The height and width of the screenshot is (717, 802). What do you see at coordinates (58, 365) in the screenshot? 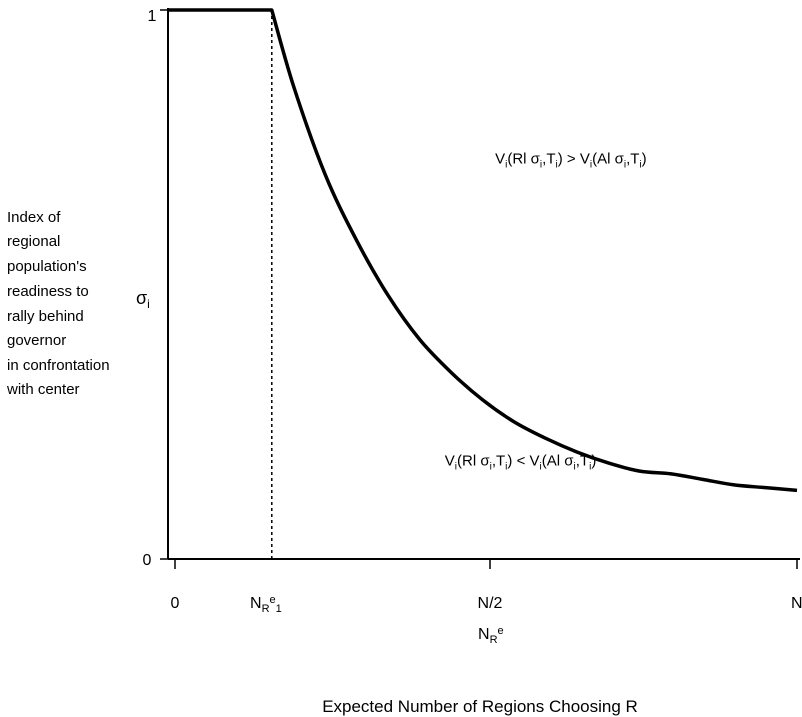
I see `y-label-line-7: in confrontation` at bounding box center [58, 365].